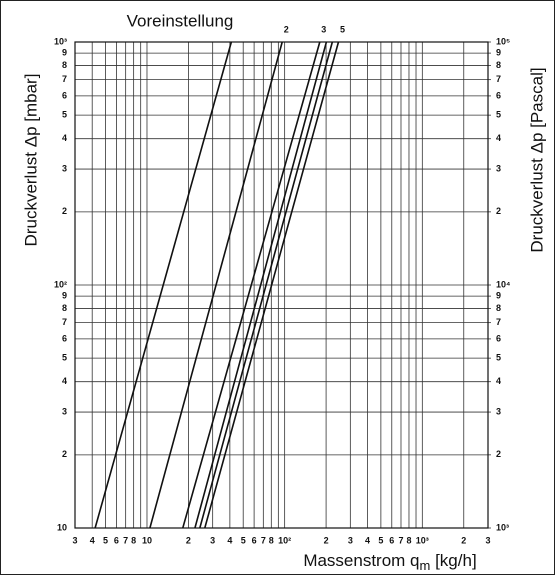  What do you see at coordinates (60, 284) in the screenshot?
I see `y-tick-label: 10²` at bounding box center [60, 284].